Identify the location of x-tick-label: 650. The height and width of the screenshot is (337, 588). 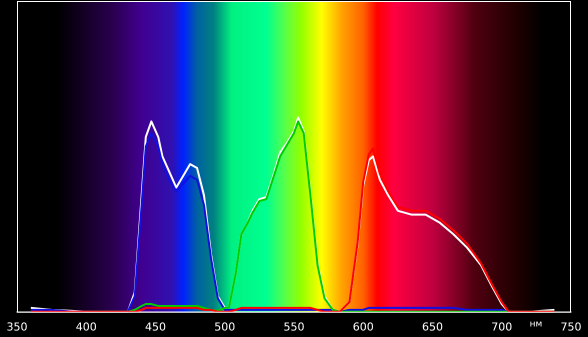
(432, 327).